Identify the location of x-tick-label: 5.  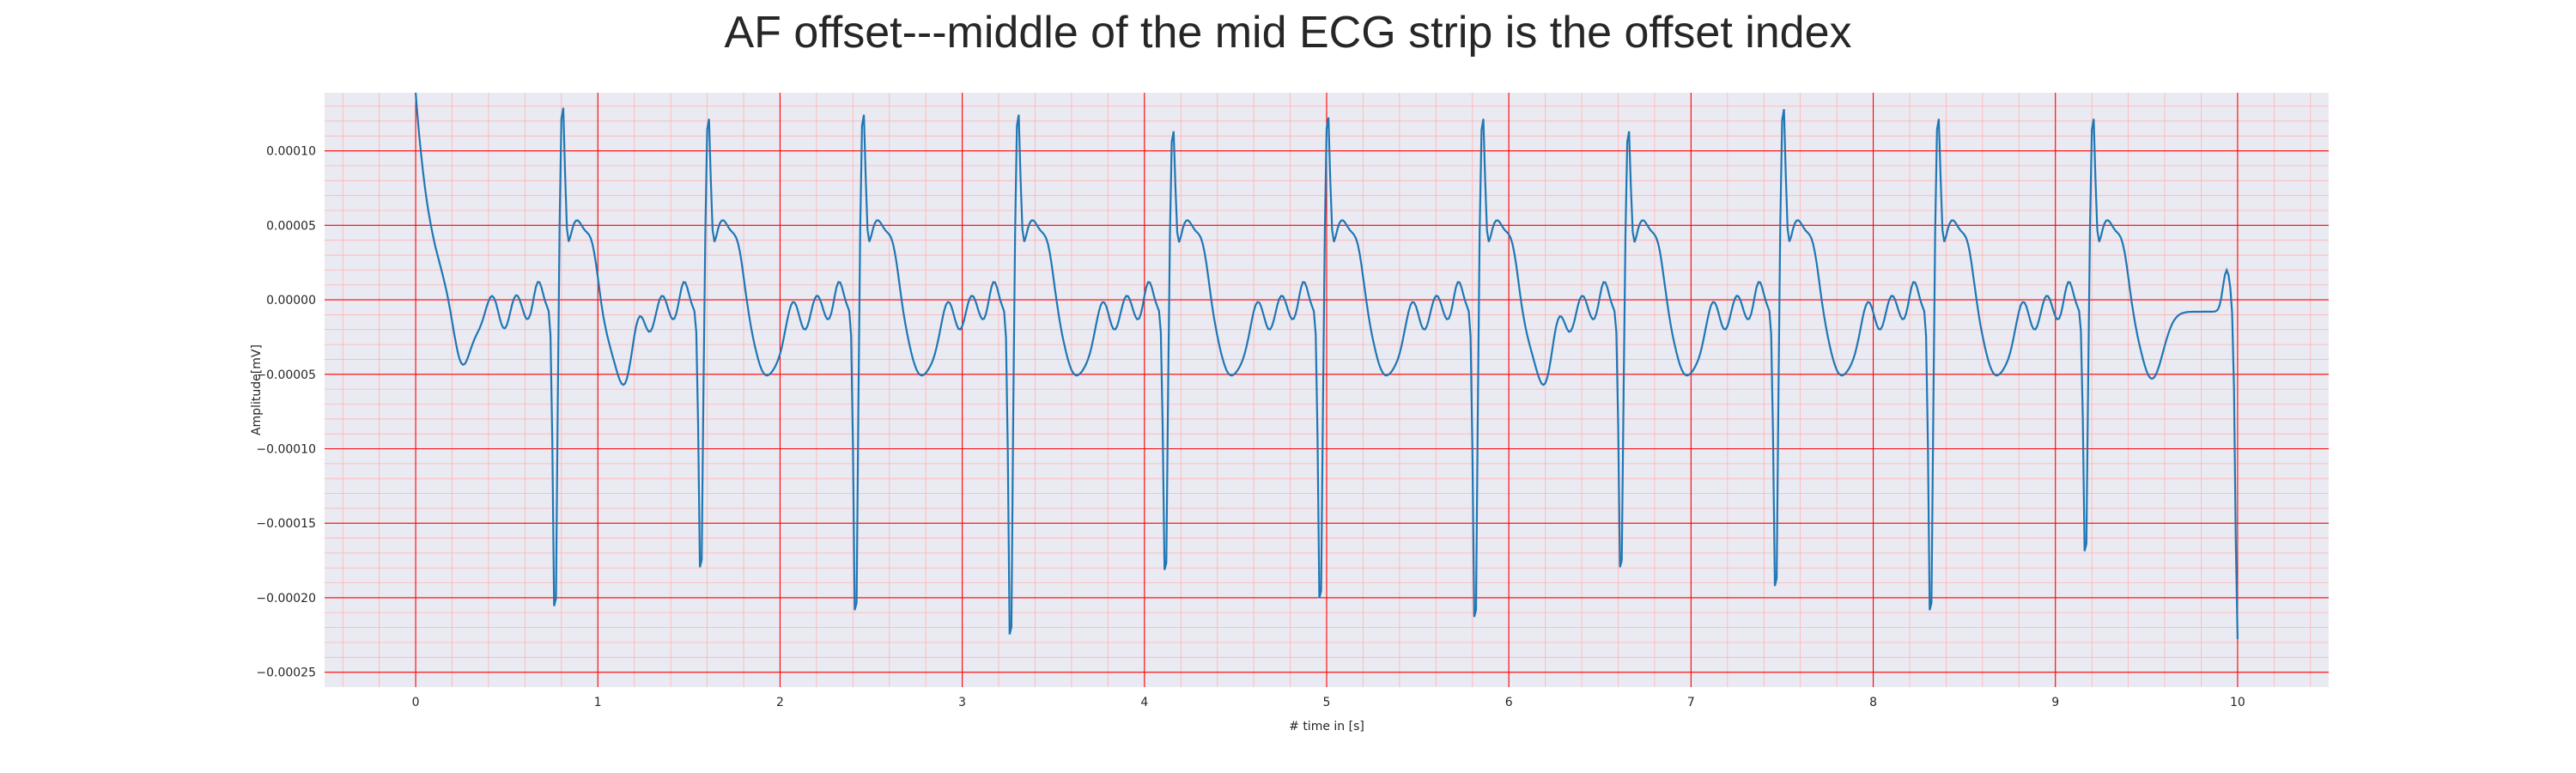
(1327, 702).